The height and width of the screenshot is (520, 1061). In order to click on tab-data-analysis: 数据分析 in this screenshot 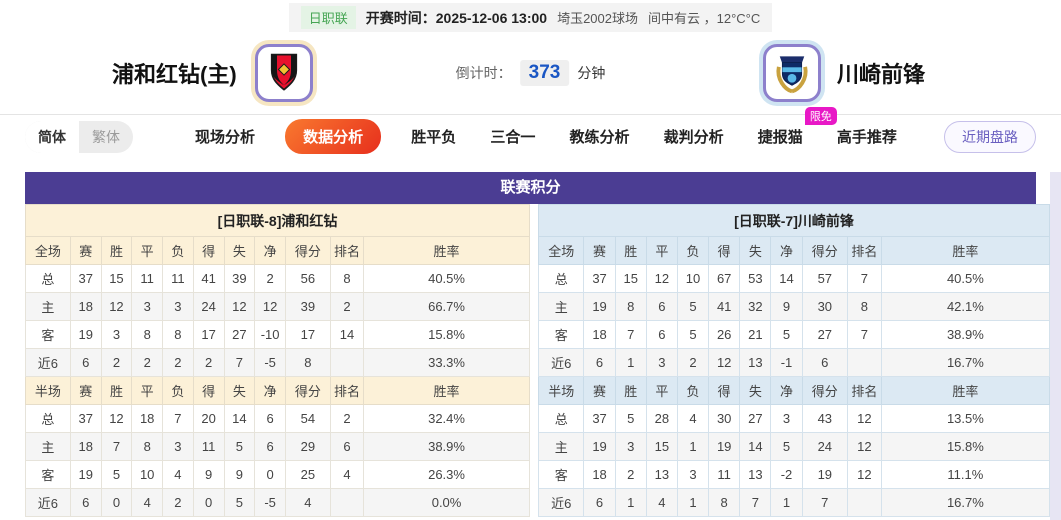, I will do `click(333, 136)`.